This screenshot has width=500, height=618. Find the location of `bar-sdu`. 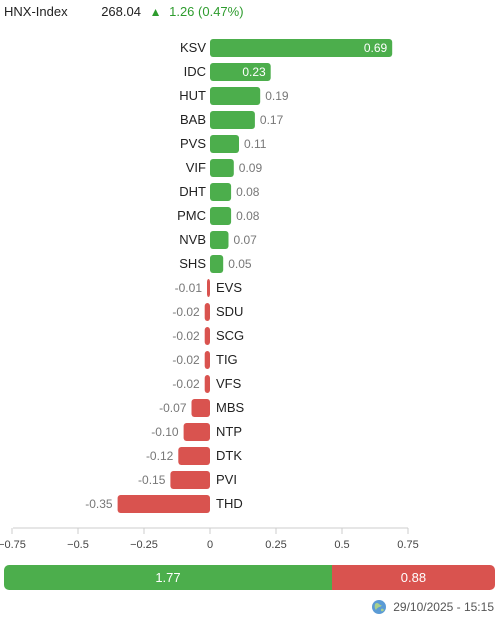

bar-sdu is located at coordinates (207, 312).